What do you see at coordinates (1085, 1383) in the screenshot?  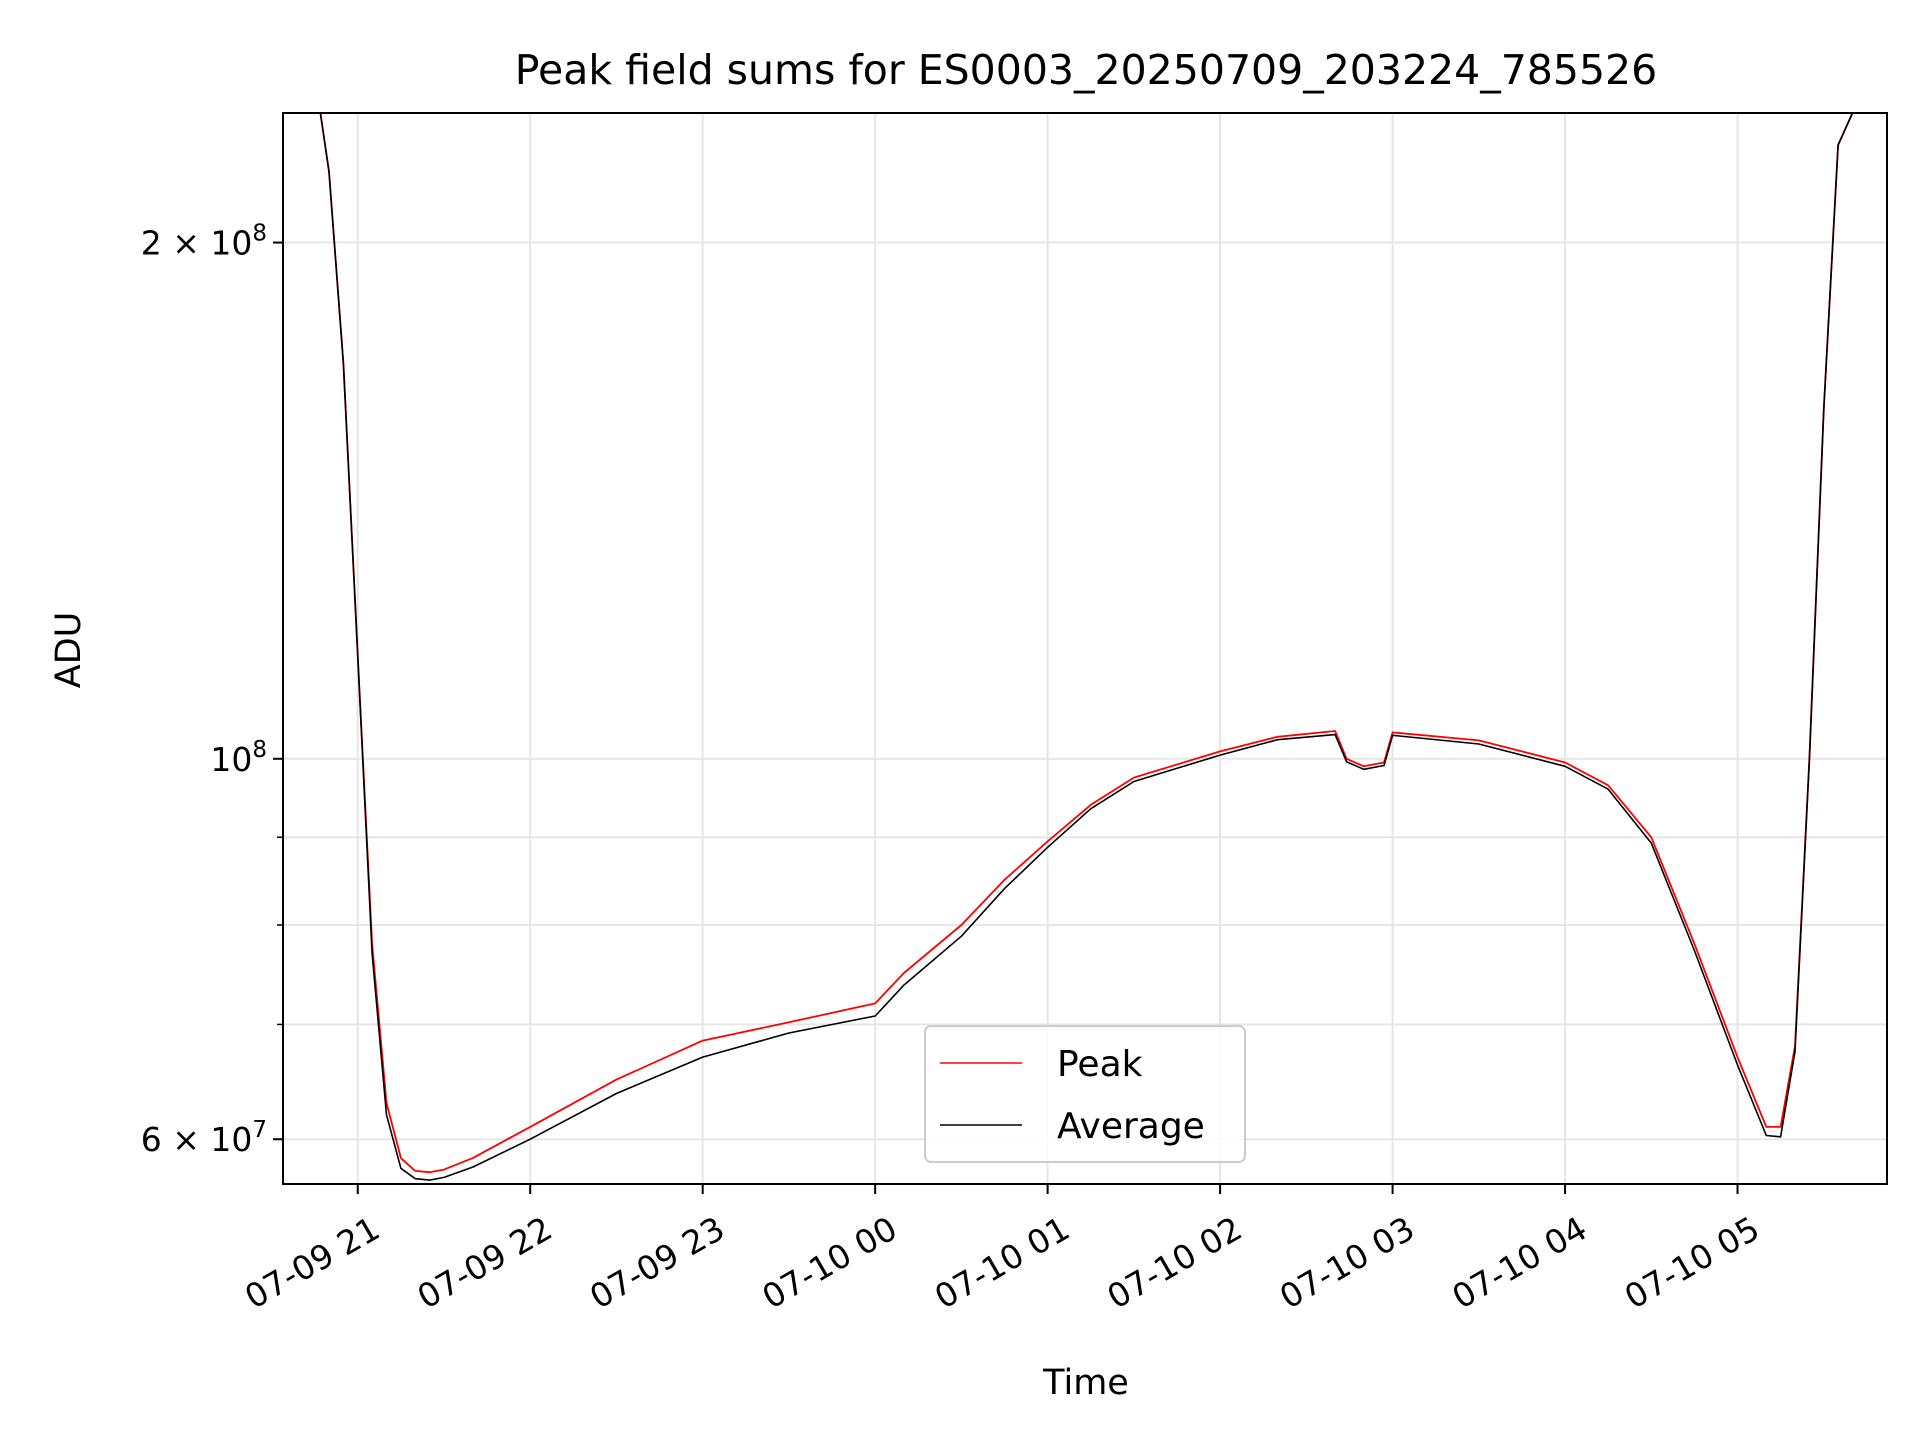 I see `x-axis-label: Time` at bounding box center [1085, 1383].